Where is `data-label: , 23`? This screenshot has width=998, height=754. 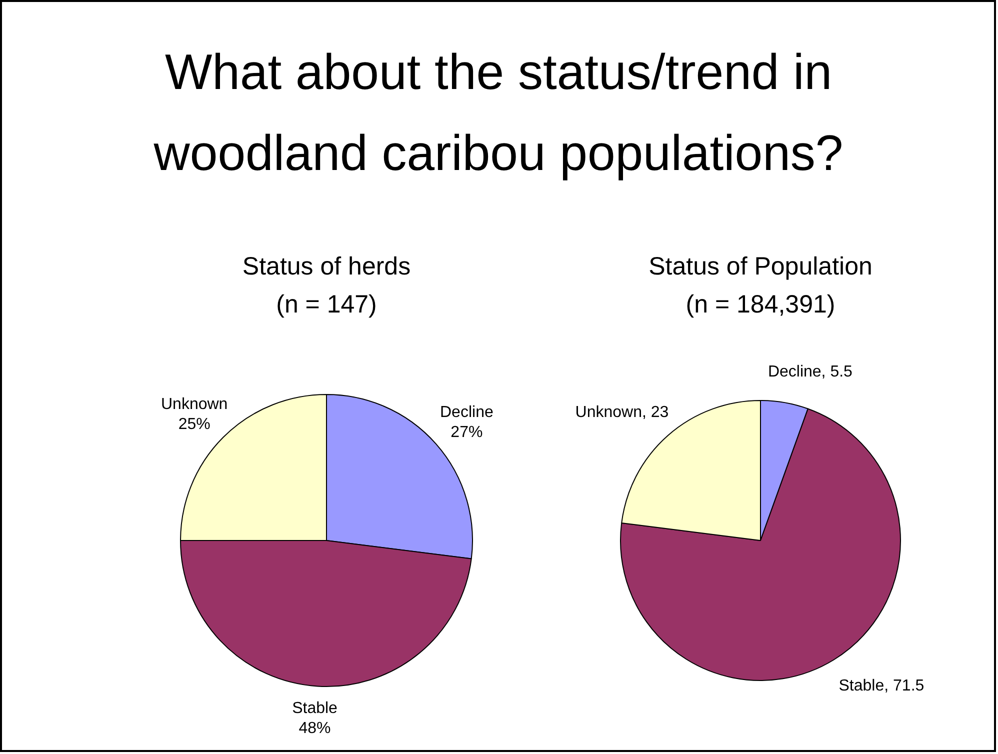 data-label: , 23 is located at coordinates (655, 412).